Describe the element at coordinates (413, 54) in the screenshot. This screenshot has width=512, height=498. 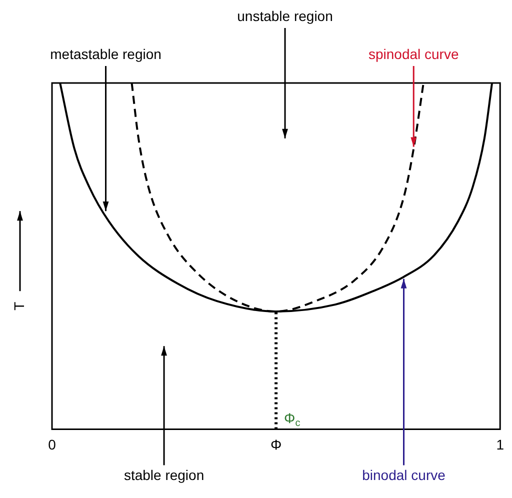
I see `text: spinodal curve` at that location.